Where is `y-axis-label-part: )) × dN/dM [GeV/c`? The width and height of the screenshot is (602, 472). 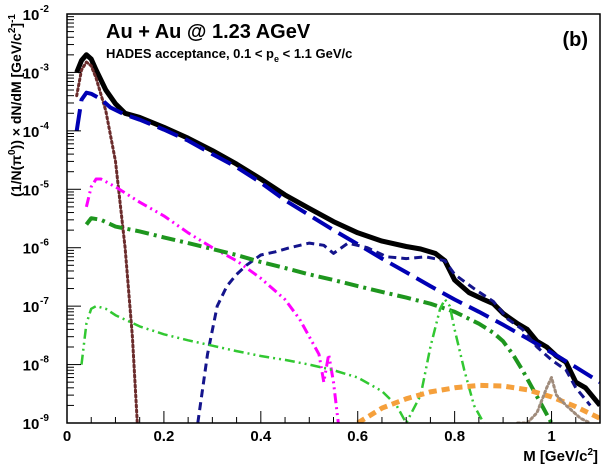 y-axis-label-part: )) × dN/dM [GeV/c is located at coordinates (16, 91).